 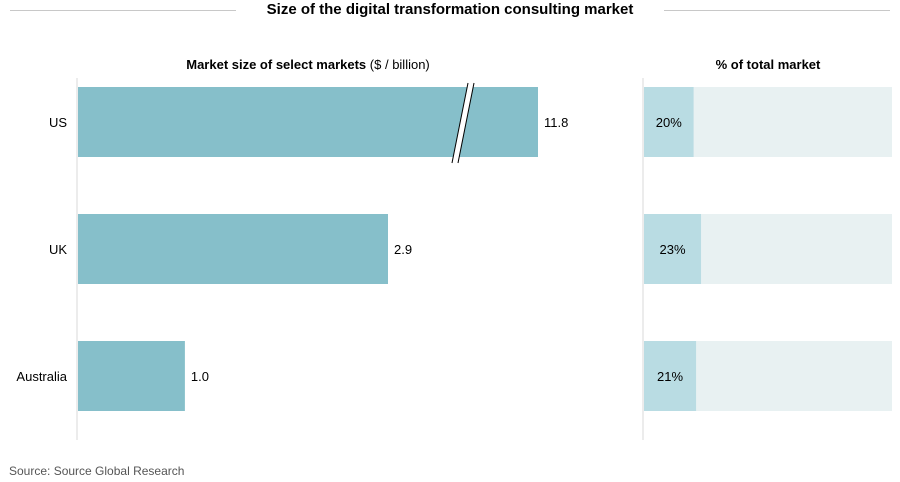 I want to click on title-rule-right, so click(x=777, y=10).